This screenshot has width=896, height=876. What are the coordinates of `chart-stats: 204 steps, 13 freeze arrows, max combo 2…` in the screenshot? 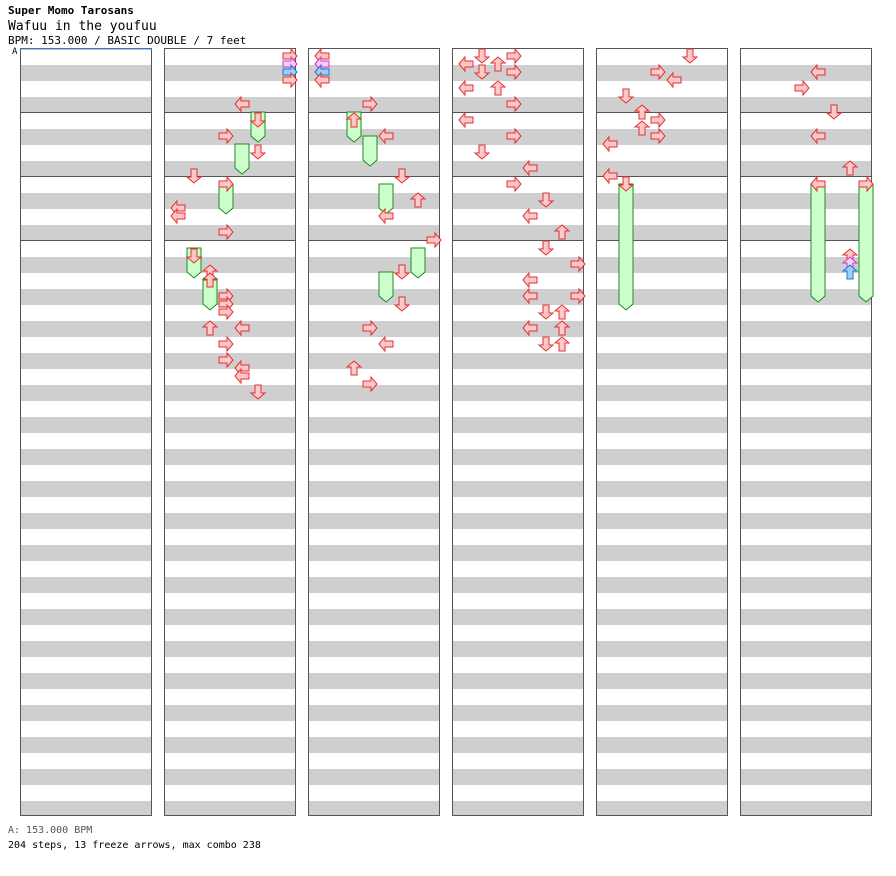 It's located at (134, 845).